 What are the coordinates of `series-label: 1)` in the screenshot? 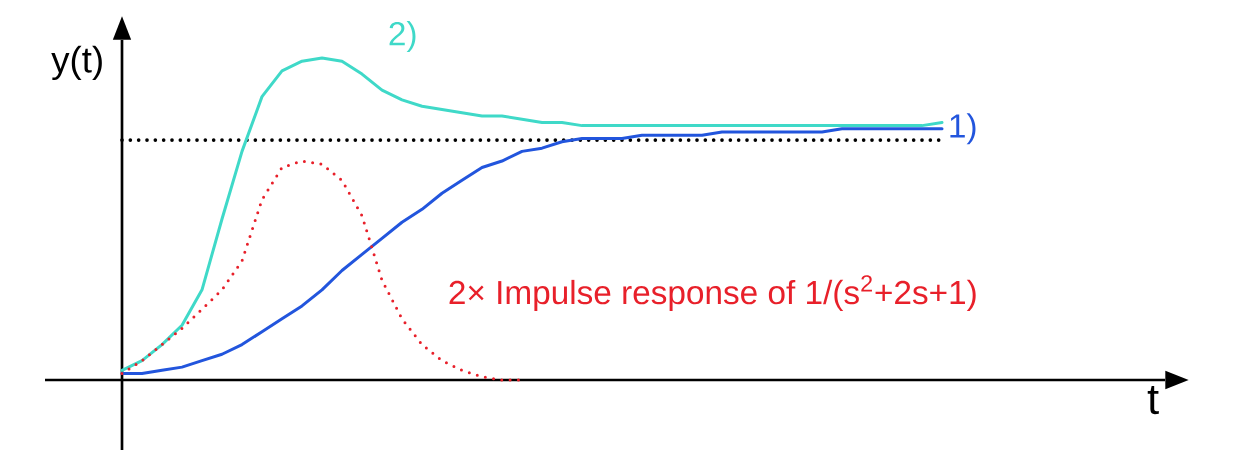 It's located at (963, 129).